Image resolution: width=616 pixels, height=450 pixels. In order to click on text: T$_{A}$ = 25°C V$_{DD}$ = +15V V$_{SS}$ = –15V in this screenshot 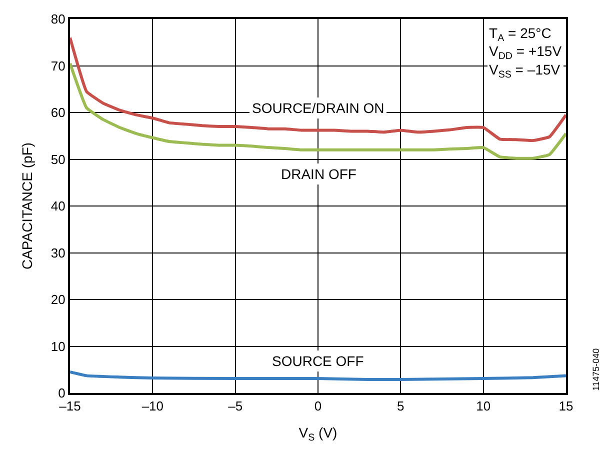, I will do `click(525, 52)`.